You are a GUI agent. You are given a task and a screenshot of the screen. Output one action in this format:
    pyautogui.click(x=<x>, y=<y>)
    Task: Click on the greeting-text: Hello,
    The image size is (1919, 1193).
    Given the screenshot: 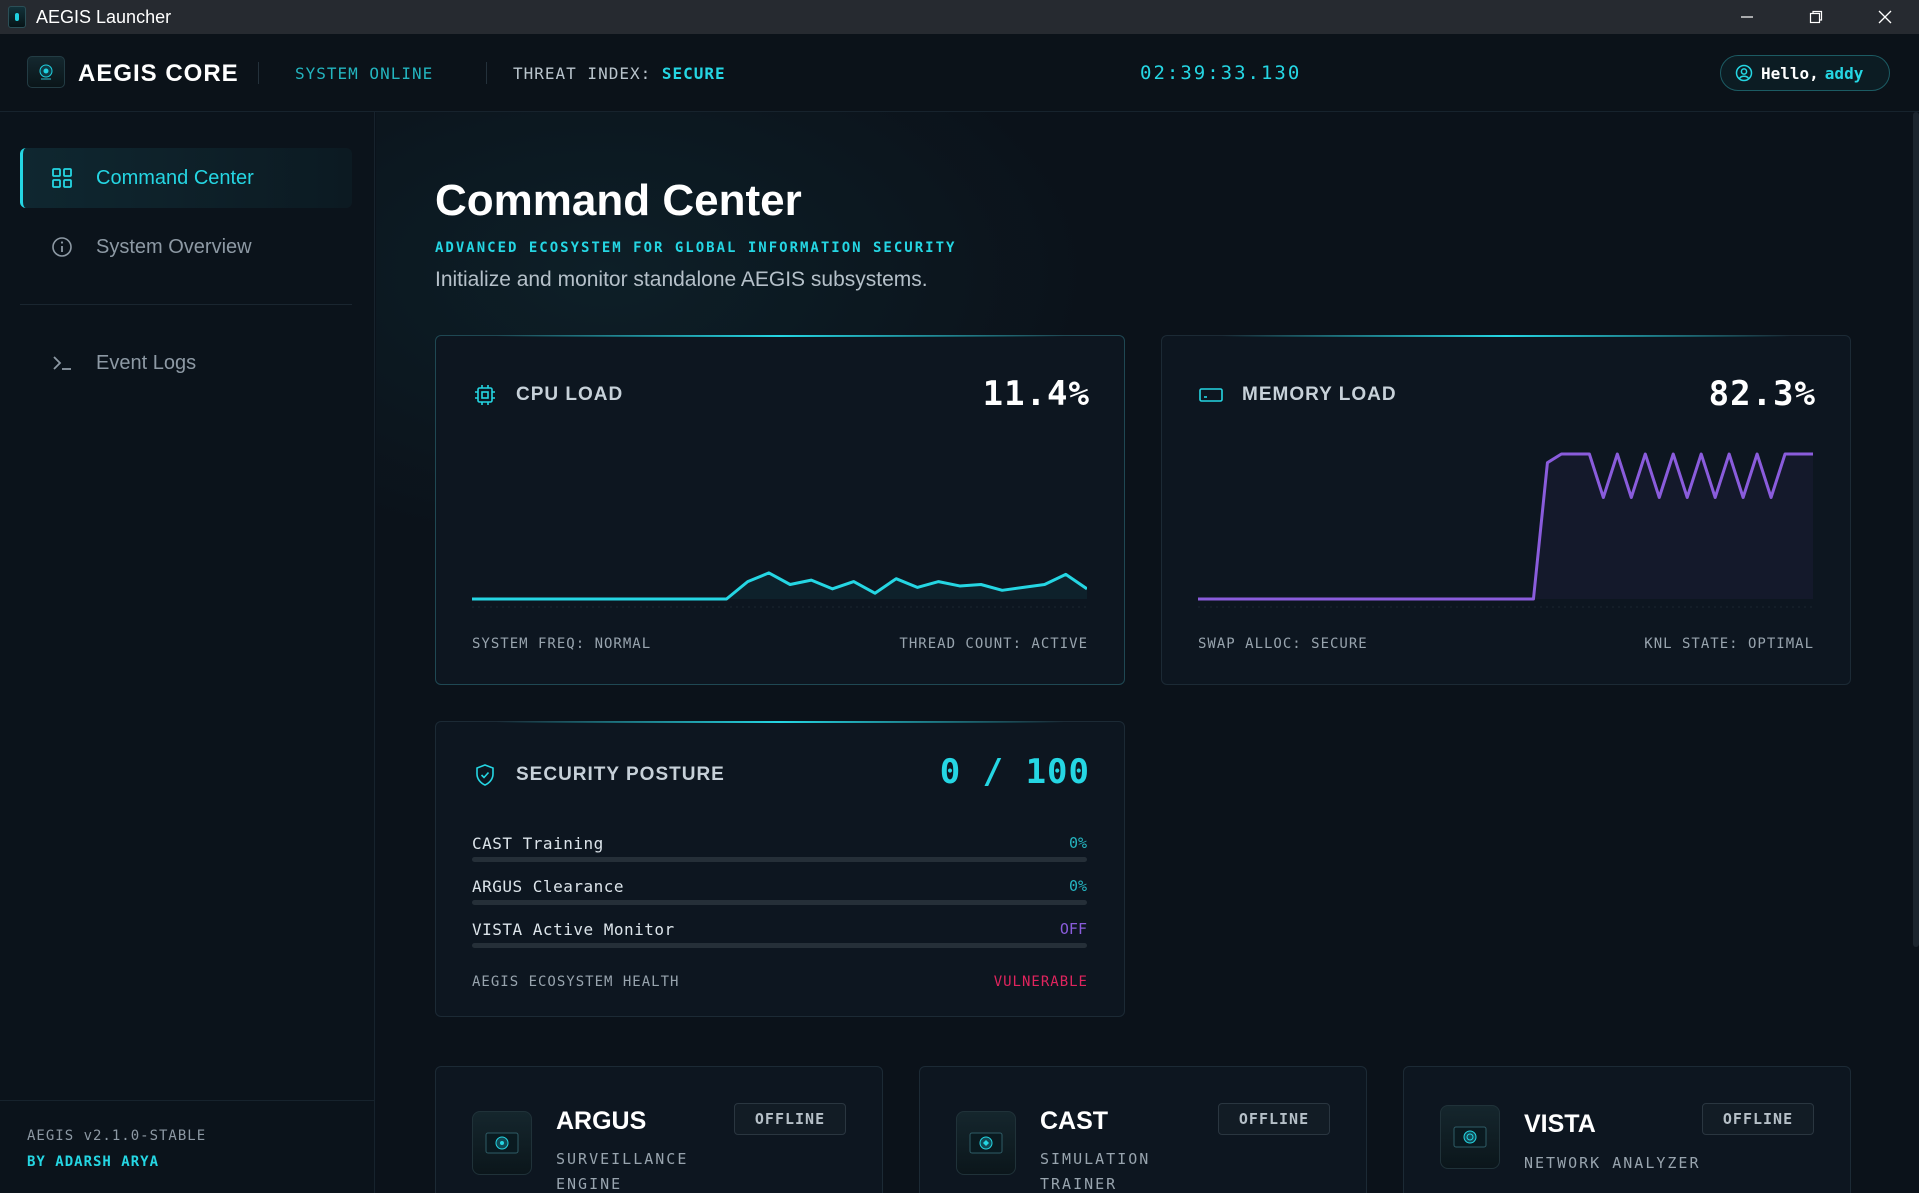 What is the action you would take?
    pyautogui.click(x=1790, y=73)
    